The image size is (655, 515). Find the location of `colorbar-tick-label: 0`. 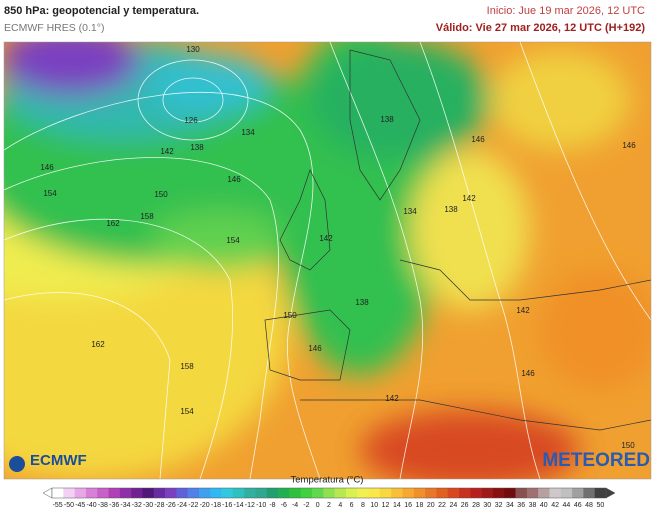

colorbar-tick-label: 0 is located at coordinates (318, 505).